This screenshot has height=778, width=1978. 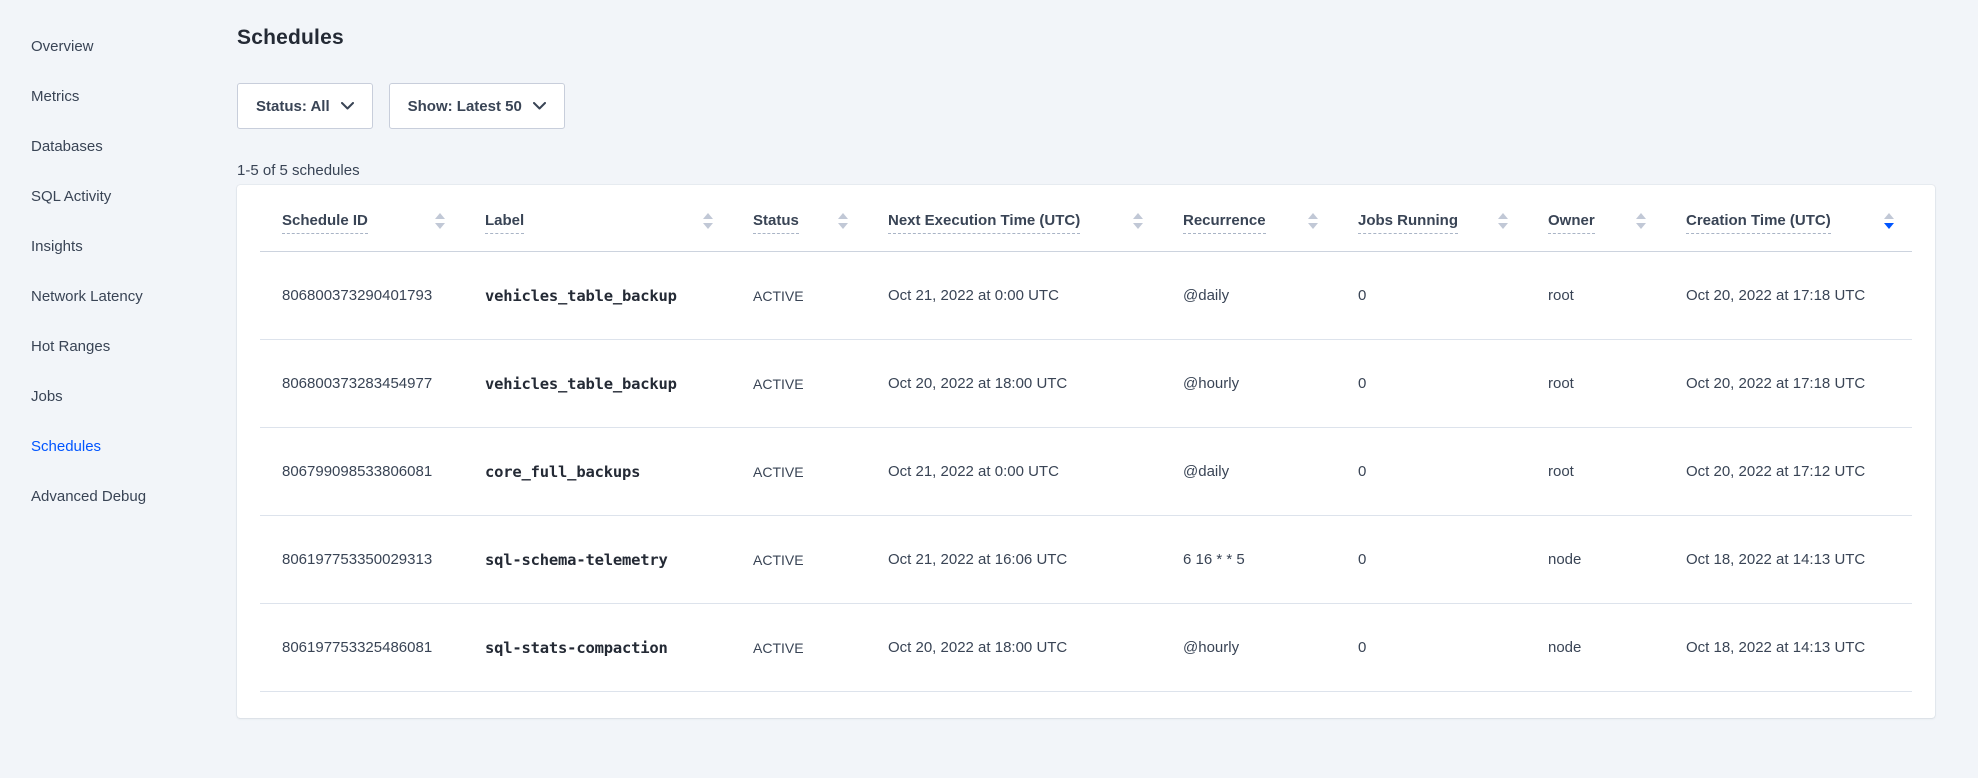 What do you see at coordinates (290, 37) in the screenshot?
I see `page-title: Schedules` at bounding box center [290, 37].